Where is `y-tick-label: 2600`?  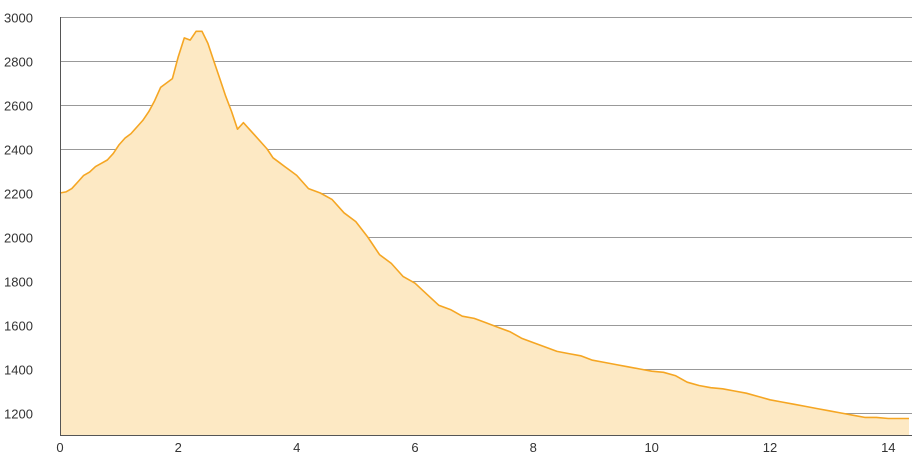 y-tick-label: 2600 is located at coordinates (18, 106).